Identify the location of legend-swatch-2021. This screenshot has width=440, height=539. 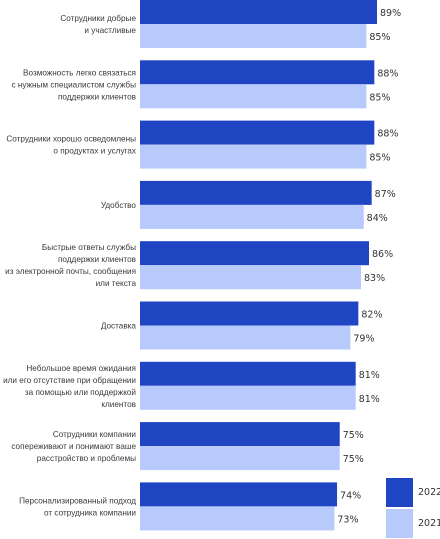
(399, 523).